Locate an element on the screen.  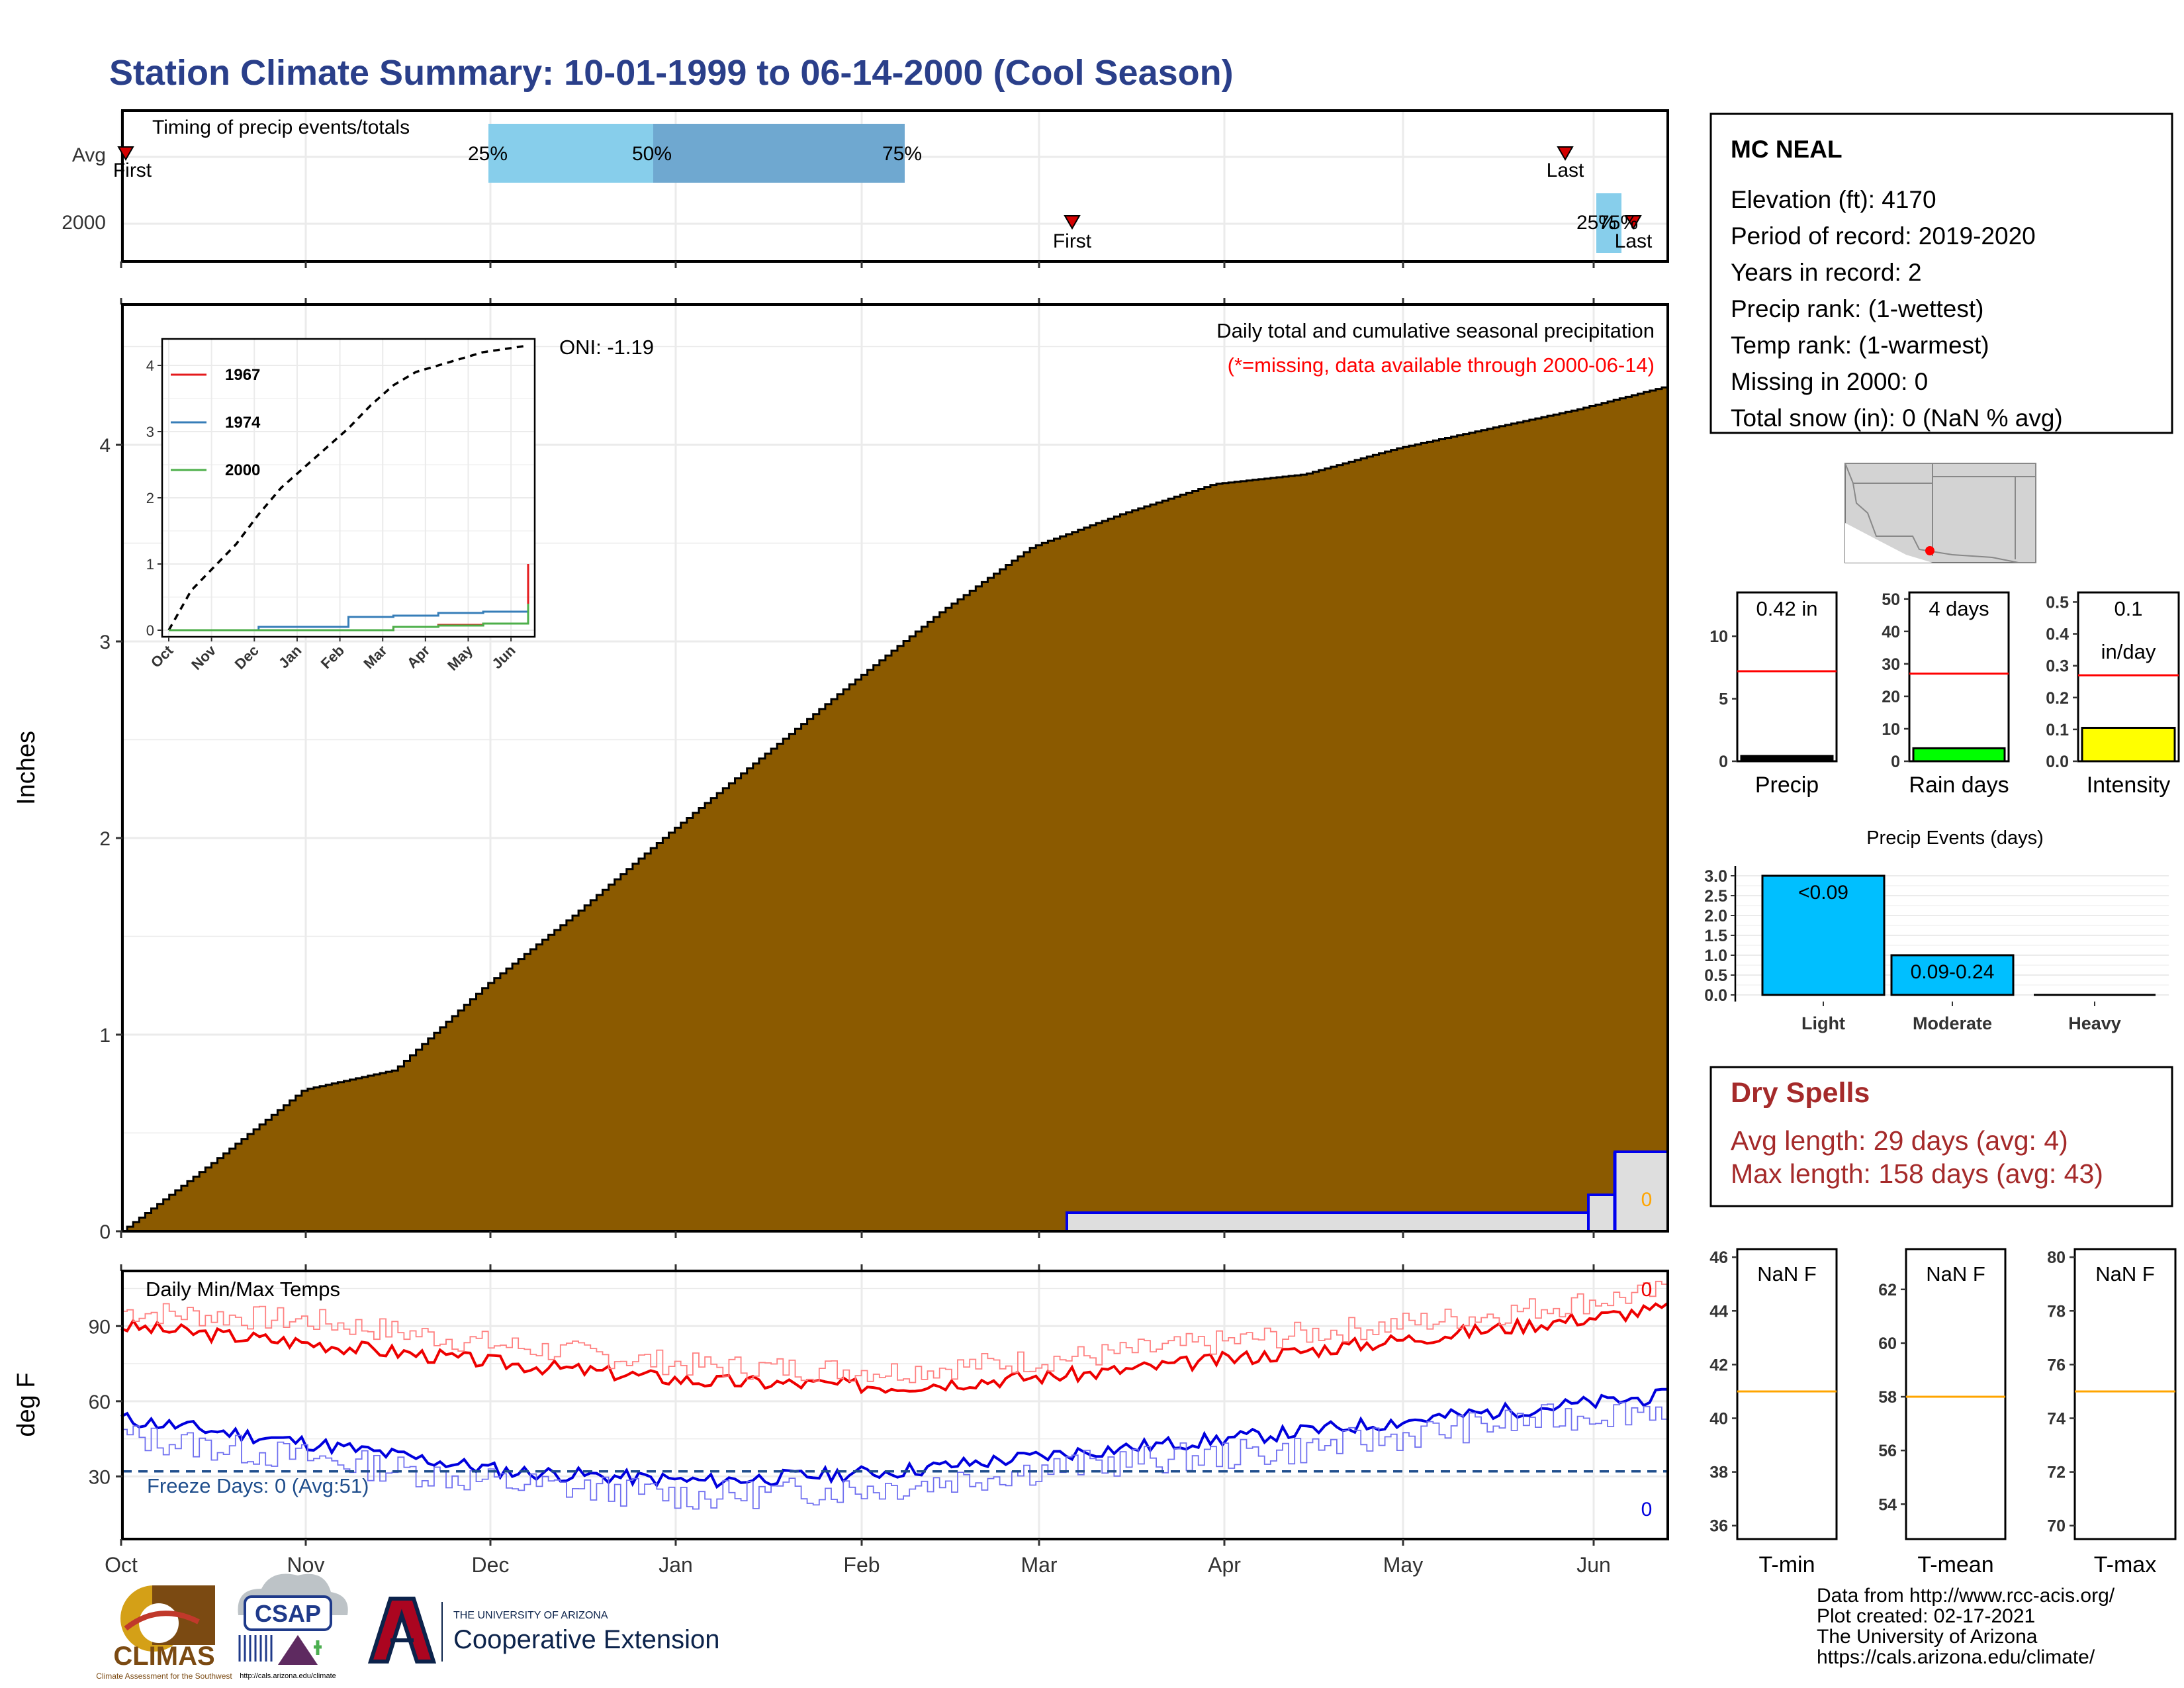
temp-bar-y-tick-label: 74 is located at coordinates (2056, 1419).